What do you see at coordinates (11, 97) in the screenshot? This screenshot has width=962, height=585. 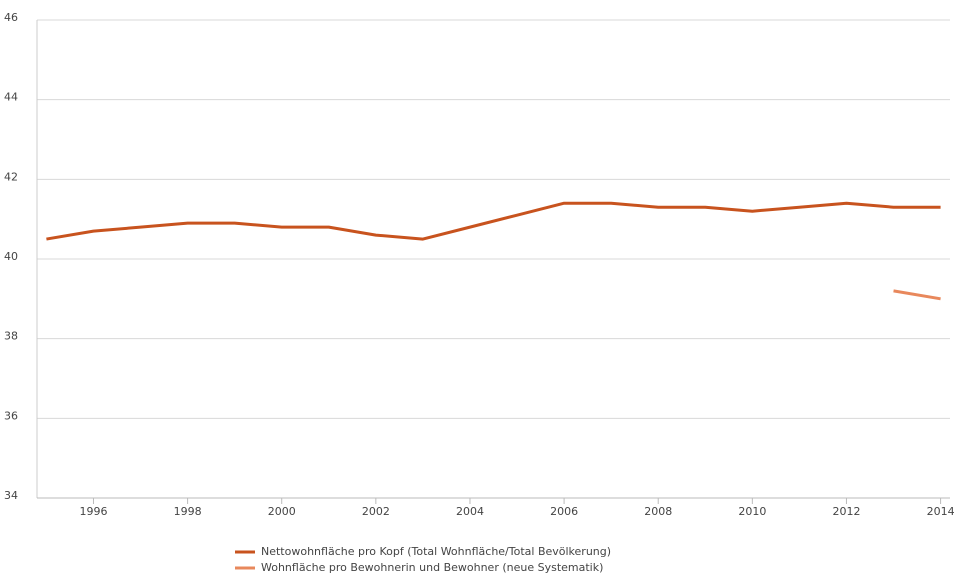 I see `y-tick-label: 44` at bounding box center [11, 97].